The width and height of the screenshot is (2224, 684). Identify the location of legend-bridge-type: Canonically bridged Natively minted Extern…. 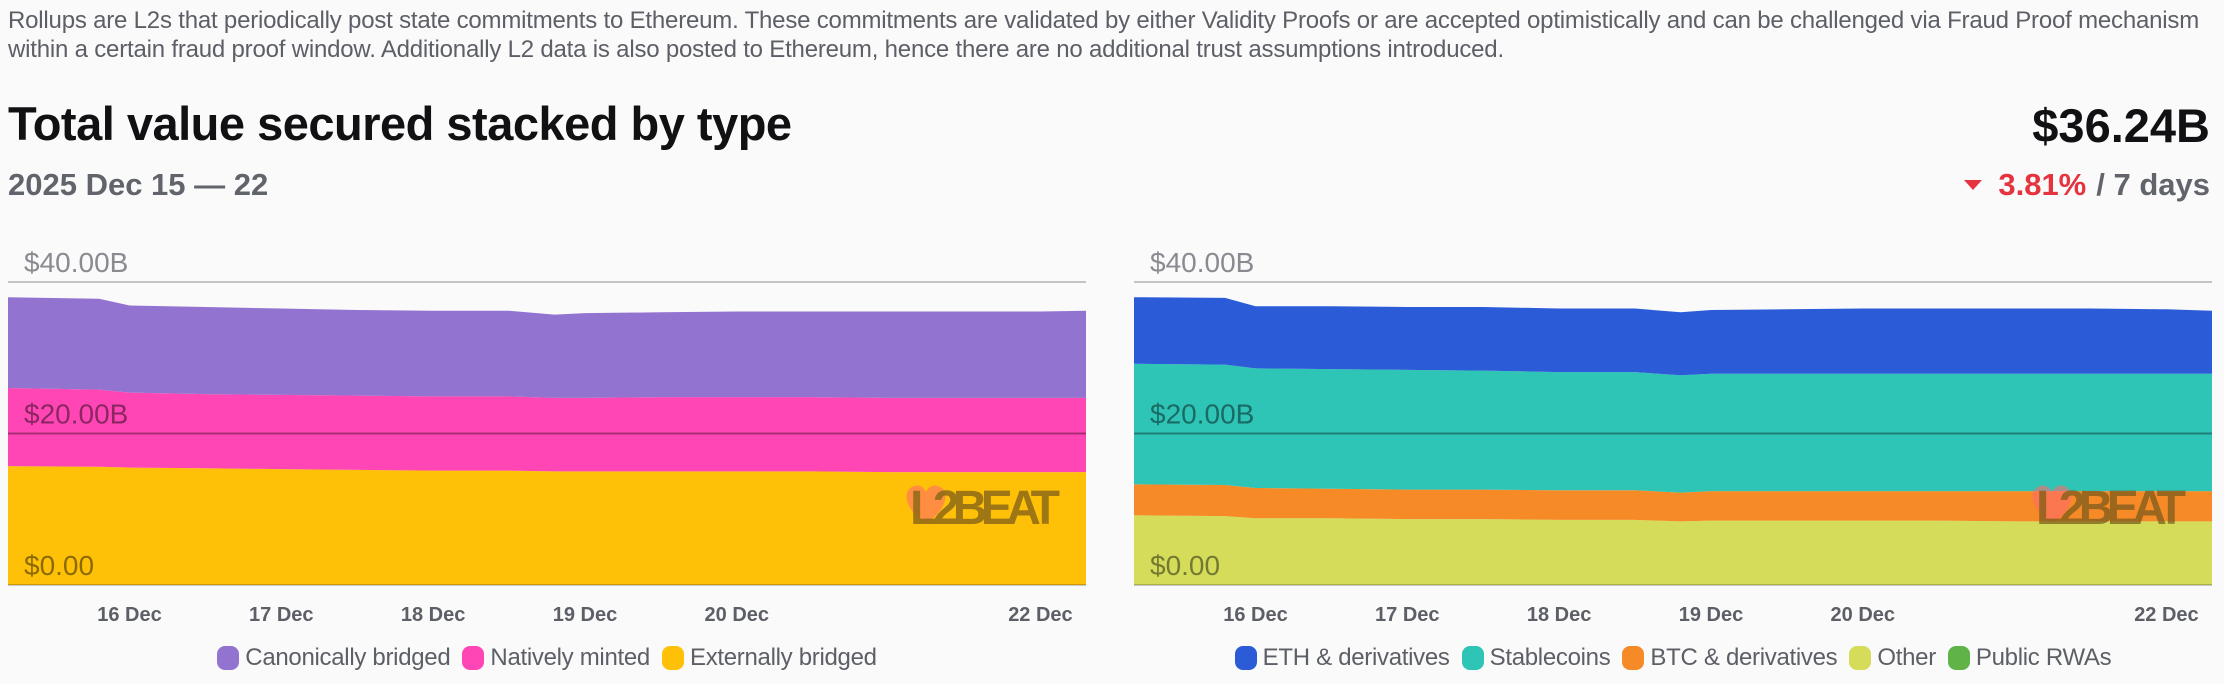
(547, 658).